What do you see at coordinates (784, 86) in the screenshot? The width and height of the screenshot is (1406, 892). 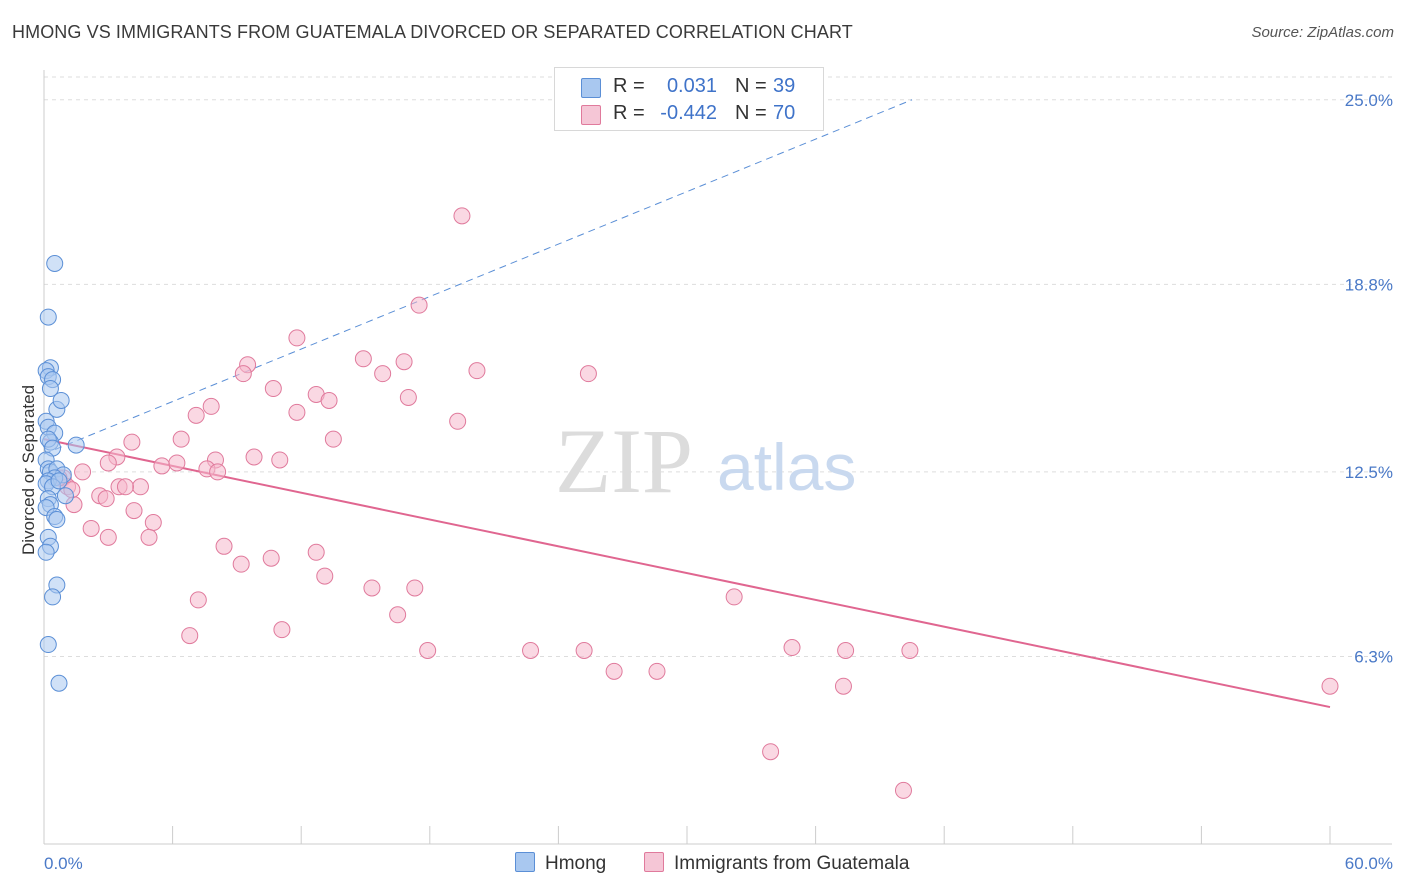 I see `n-value: 39` at bounding box center [784, 86].